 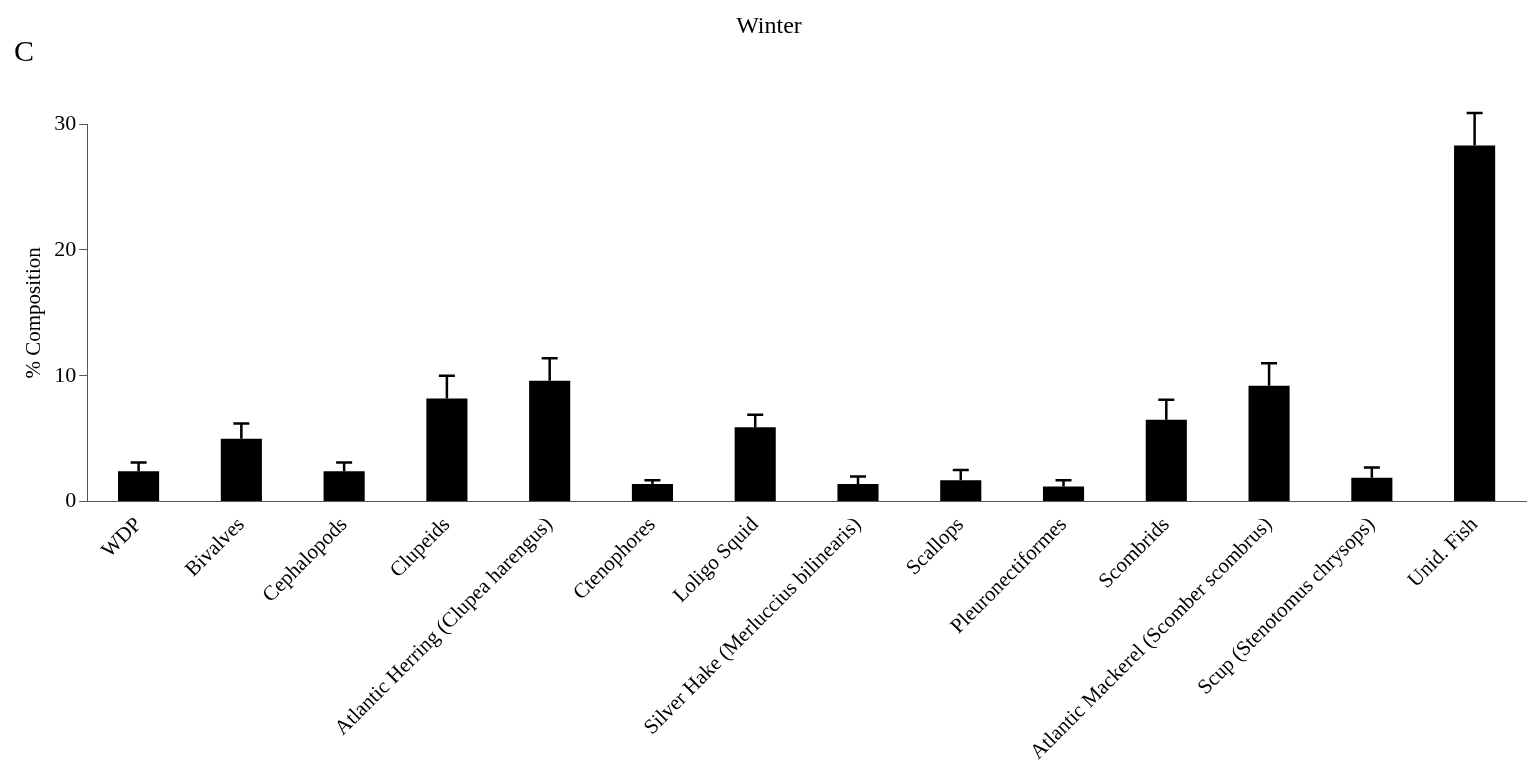 What do you see at coordinates (65, 248) in the screenshot?
I see `y-tick-label: 20` at bounding box center [65, 248].